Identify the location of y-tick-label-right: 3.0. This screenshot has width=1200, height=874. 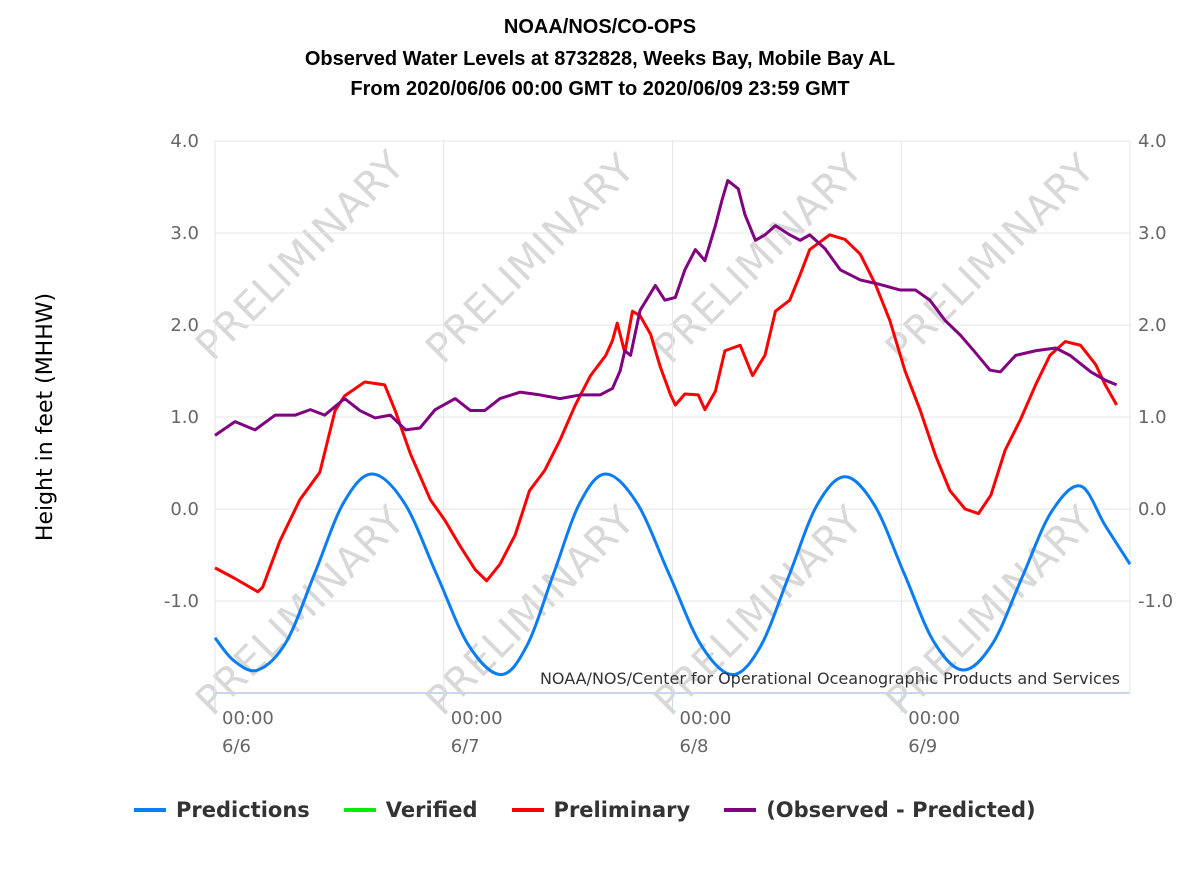
(1152, 233).